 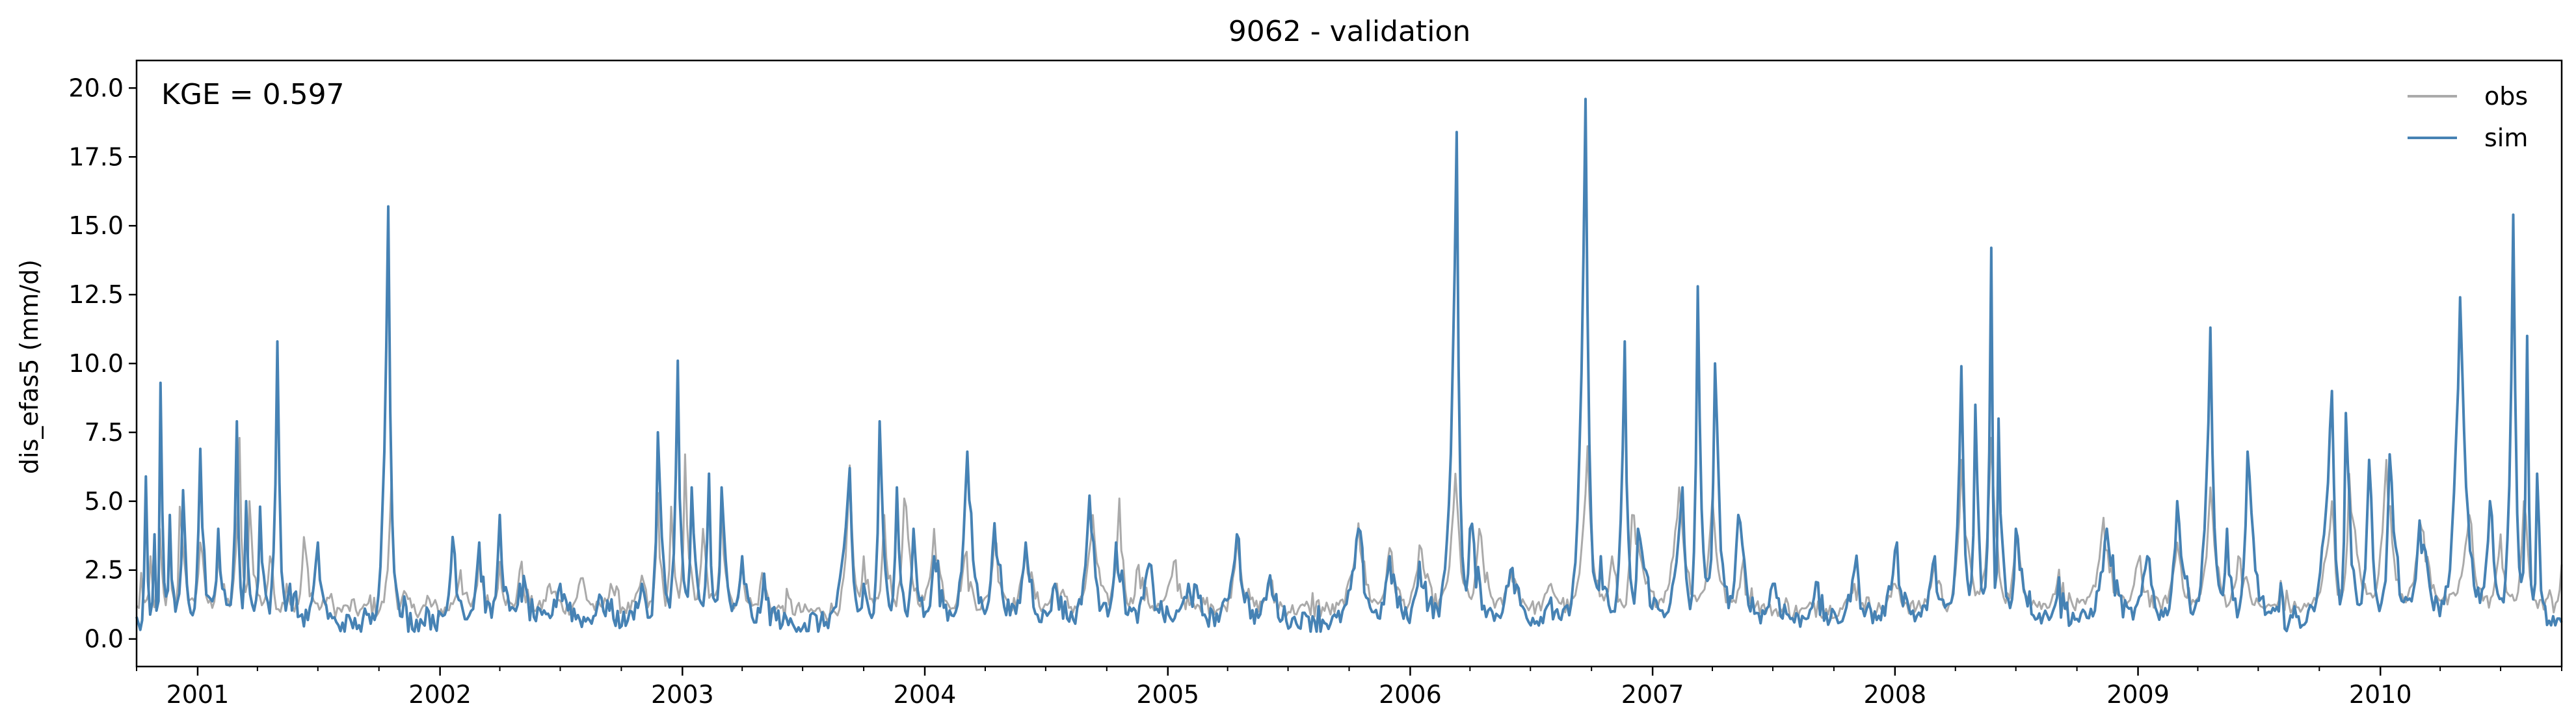 I want to click on x-tick-label: 2004, so click(x=925, y=694).